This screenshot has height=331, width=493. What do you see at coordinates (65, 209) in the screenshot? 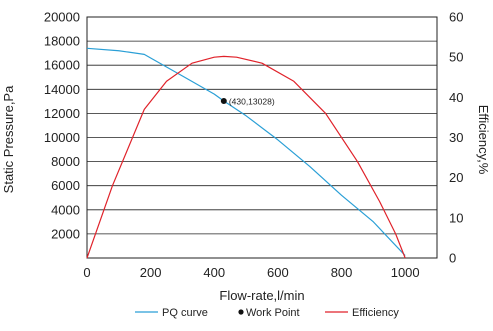
I see `y-tick-label: 4000` at bounding box center [65, 209].